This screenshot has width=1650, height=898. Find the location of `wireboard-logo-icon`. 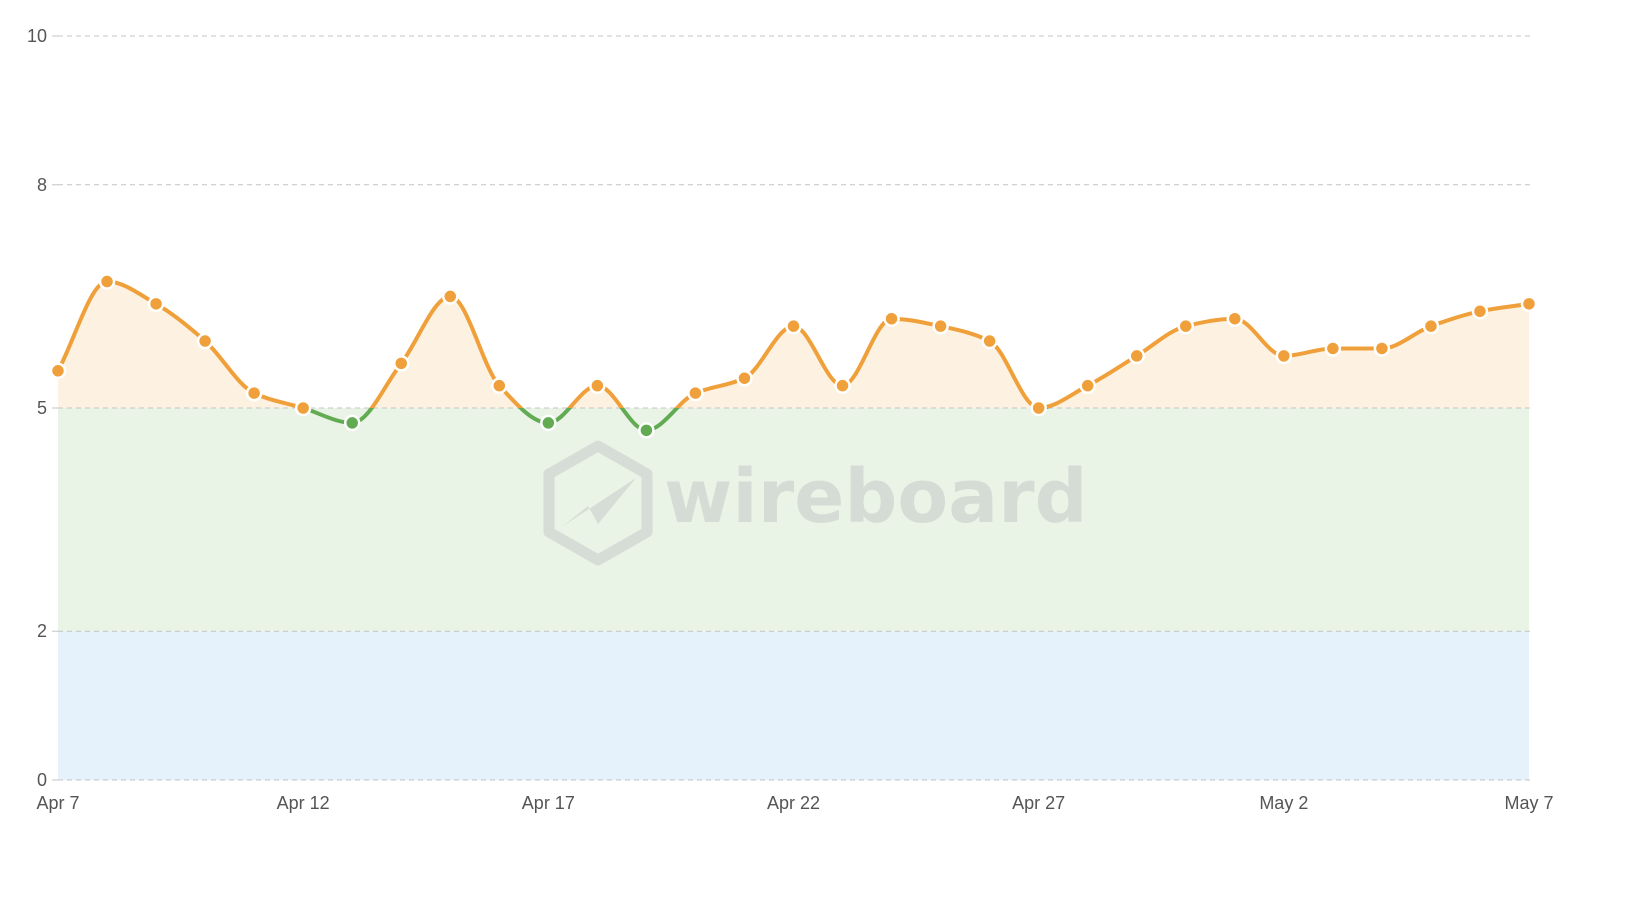

wireboard-logo-icon is located at coordinates (598, 503).